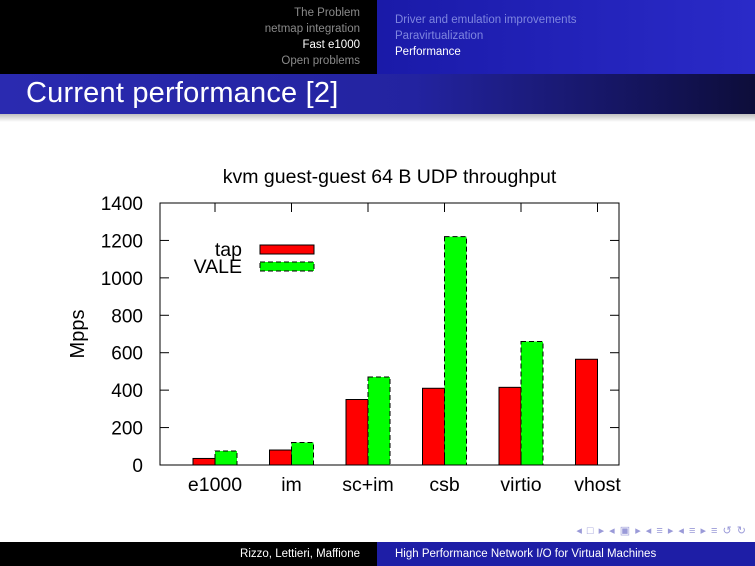 The height and width of the screenshot is (566, 755). What do you see at coordinates (182, 93) in the screenshot?
I see `slide-title: Current performance [2]` at bounding box center [182, 93].